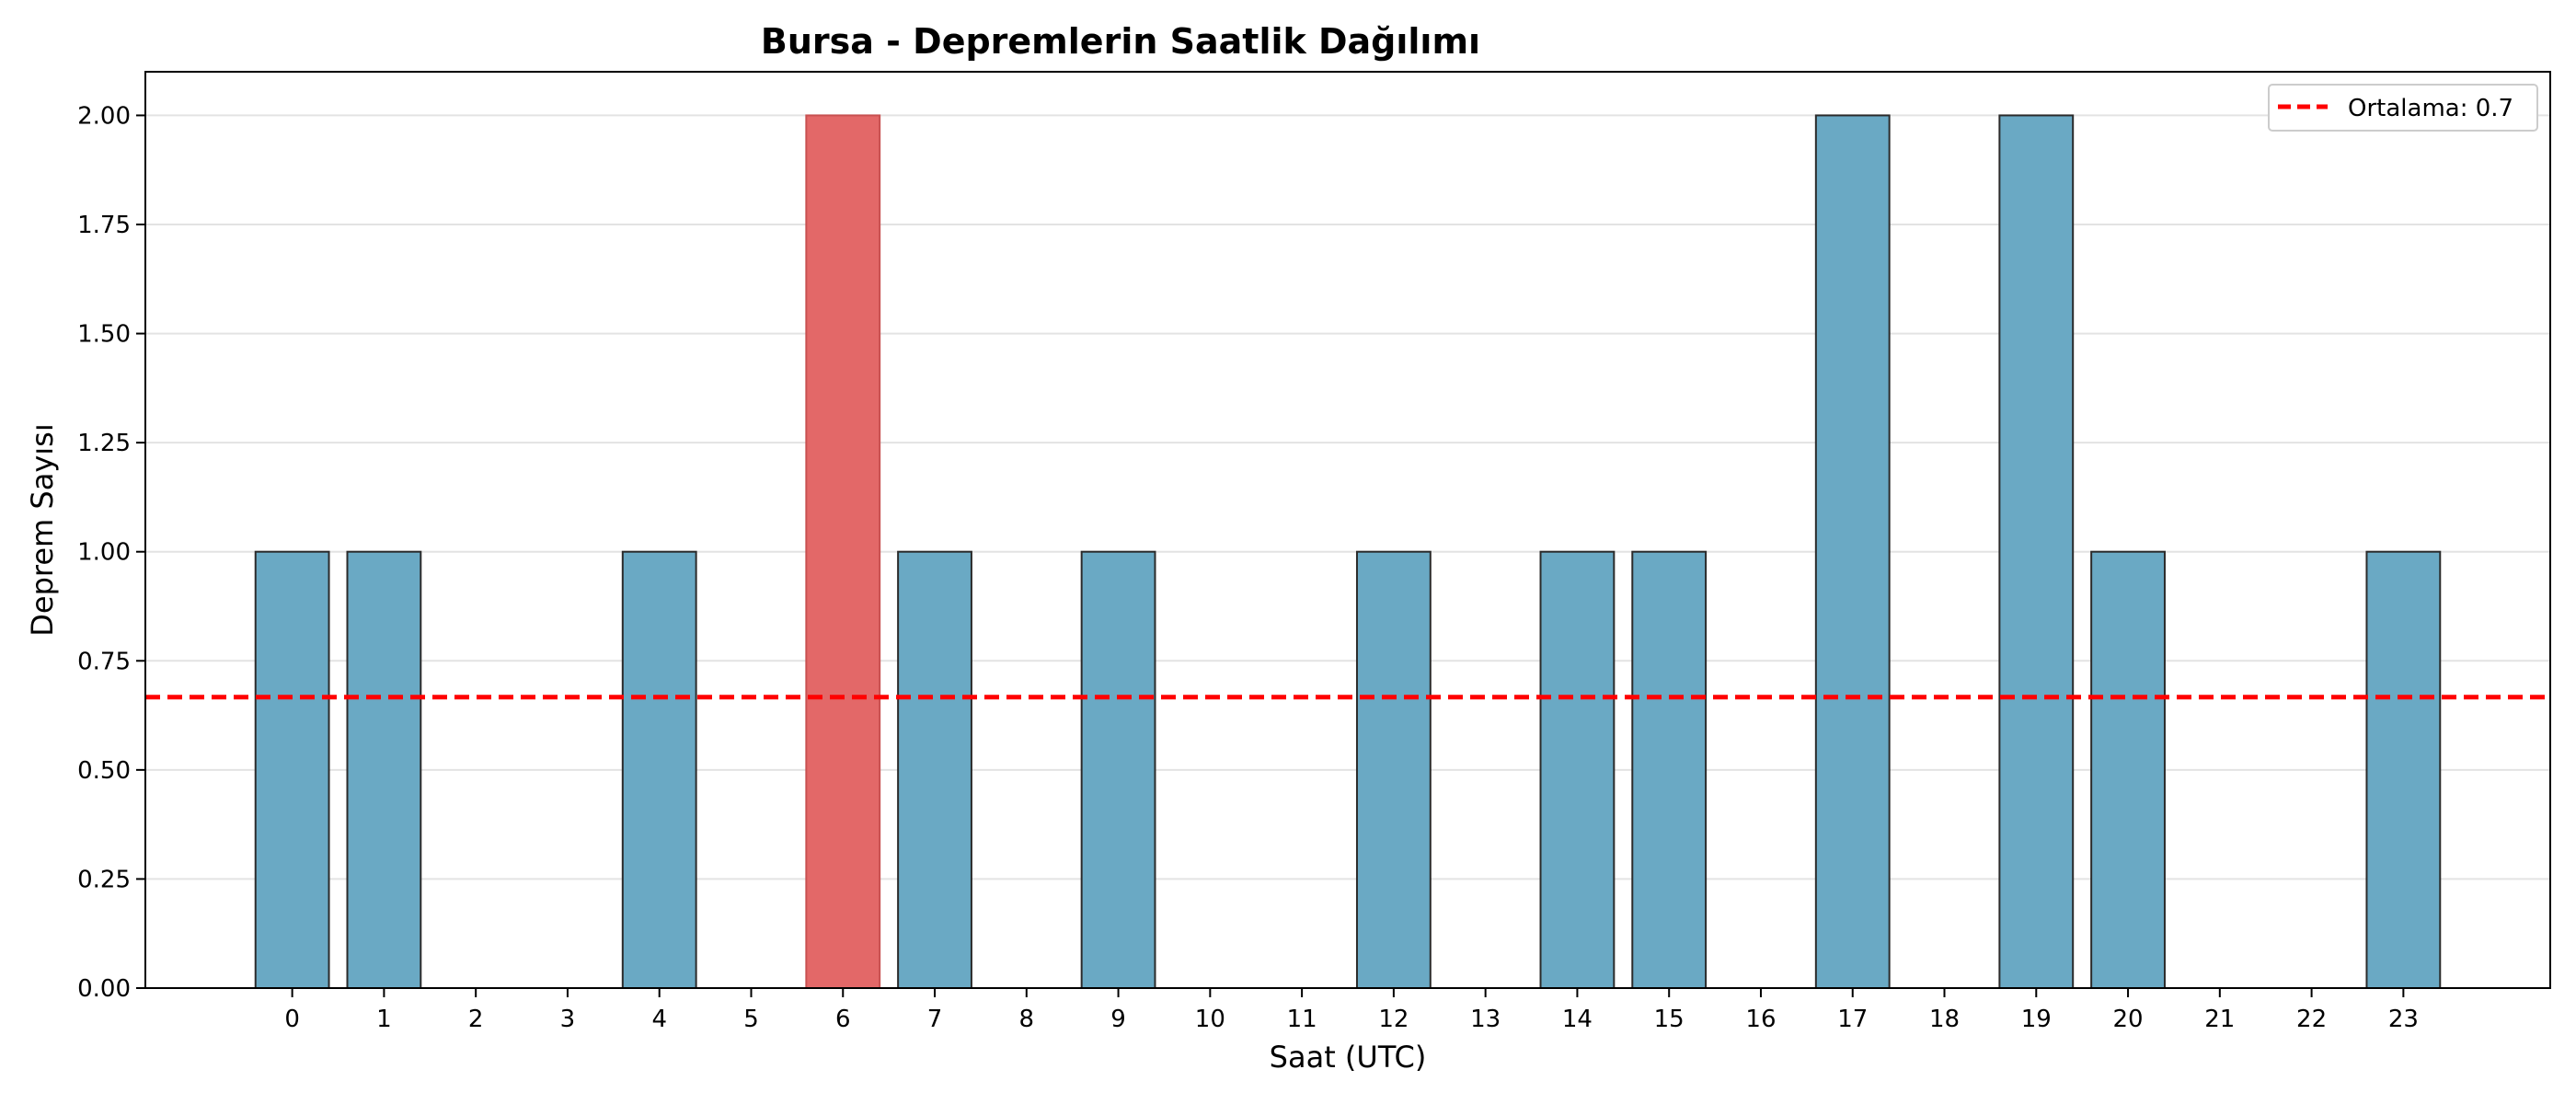 The height and width of the screenshot is (1104, 2576). What do you see at coordinates (2311, 1020) in the screenshot?
I see `x-tick-label: 22` at bounding box center [2311, 1020].